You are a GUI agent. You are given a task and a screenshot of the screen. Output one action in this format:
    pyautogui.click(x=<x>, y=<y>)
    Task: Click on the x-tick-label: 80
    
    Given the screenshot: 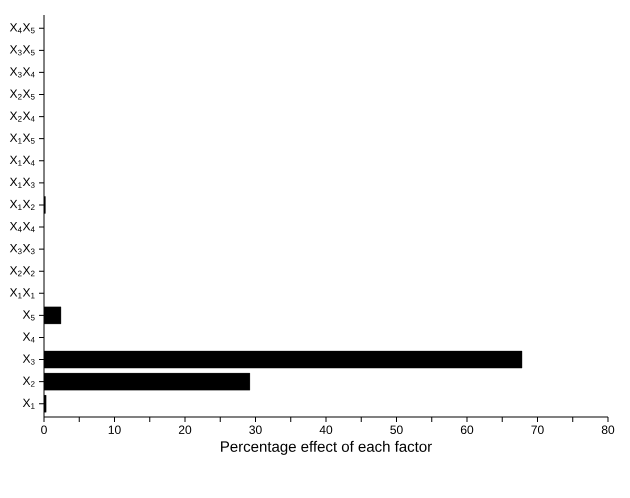 What is the action you would take?
    pyautogui.click(x=608, y=430)
    